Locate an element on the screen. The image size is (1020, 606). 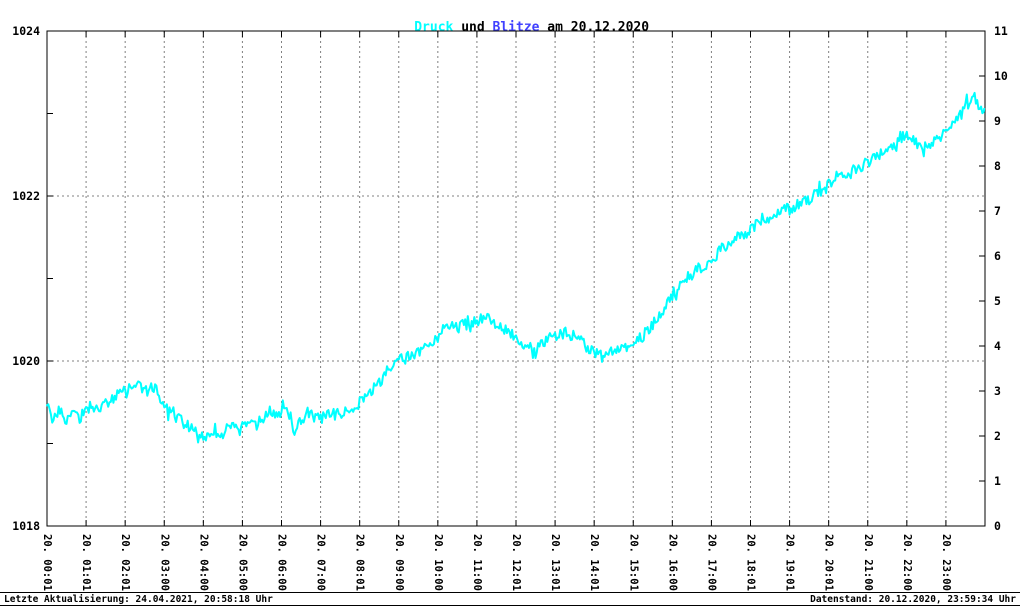
x-tick-label: 20. 06:00 is located at coordinates (282, 562).